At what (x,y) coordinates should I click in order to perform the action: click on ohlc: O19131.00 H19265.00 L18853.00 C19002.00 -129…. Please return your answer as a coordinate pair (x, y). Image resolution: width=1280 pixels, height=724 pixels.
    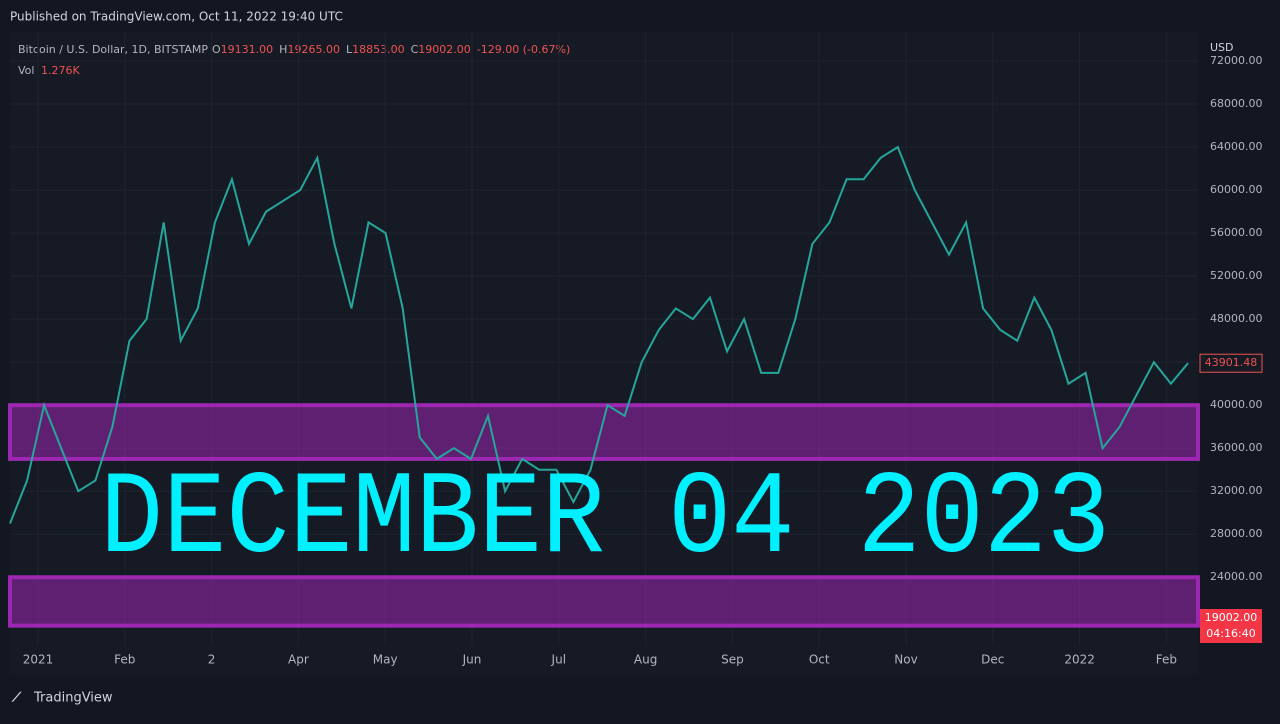
    Looking at the image, I should click on (391, 49).